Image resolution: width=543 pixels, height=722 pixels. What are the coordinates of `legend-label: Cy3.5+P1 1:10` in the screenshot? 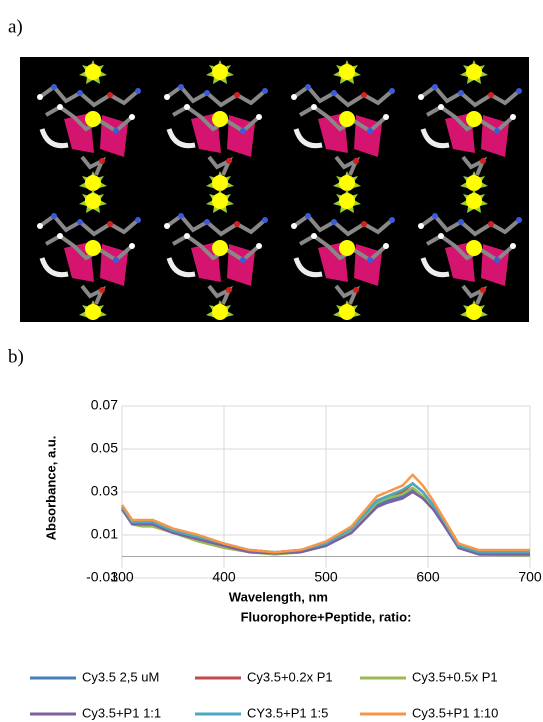 It's located at (455, 712).